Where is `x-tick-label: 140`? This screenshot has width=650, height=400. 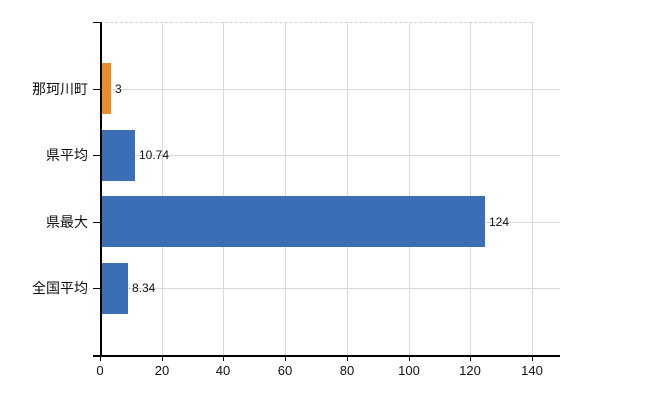 x-tick-label: 140 is located at coordinates (532, 370).